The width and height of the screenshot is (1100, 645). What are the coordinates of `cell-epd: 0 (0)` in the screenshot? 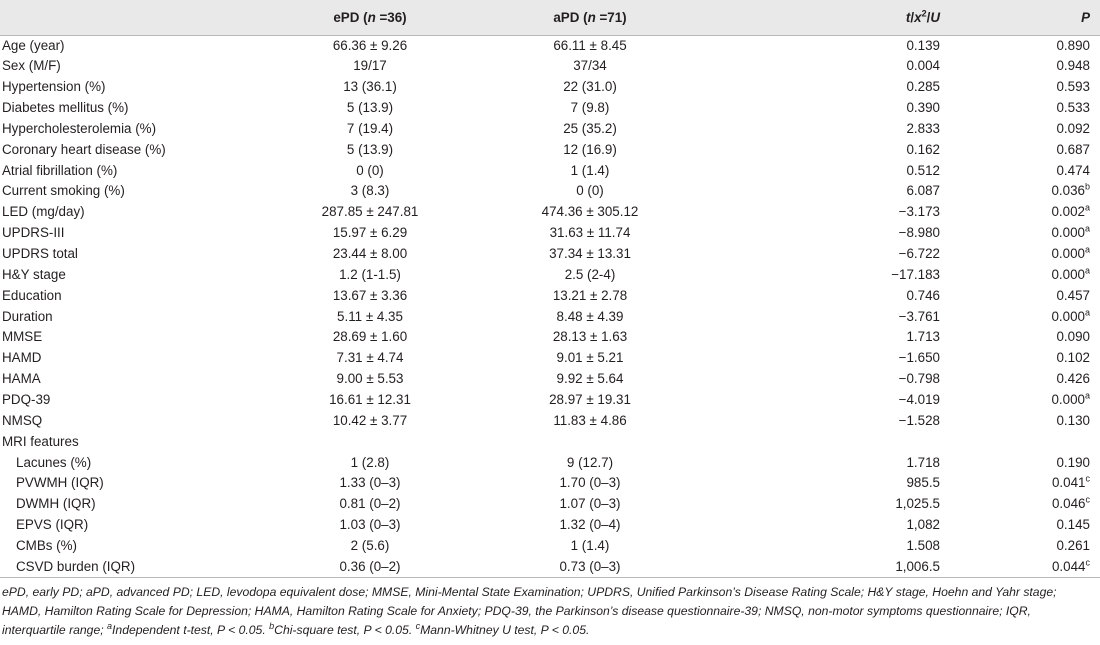 It's located at (370, 170).